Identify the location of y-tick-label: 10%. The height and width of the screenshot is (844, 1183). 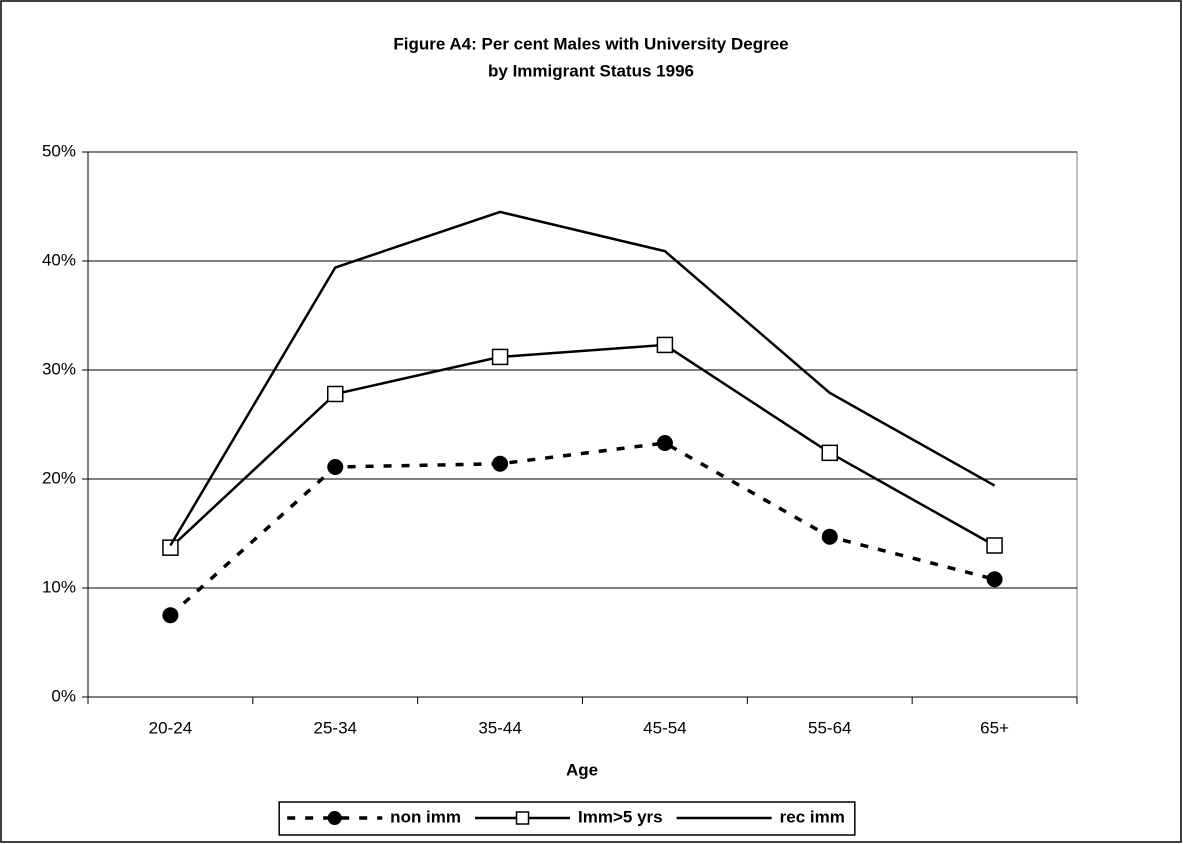
(59, 586).